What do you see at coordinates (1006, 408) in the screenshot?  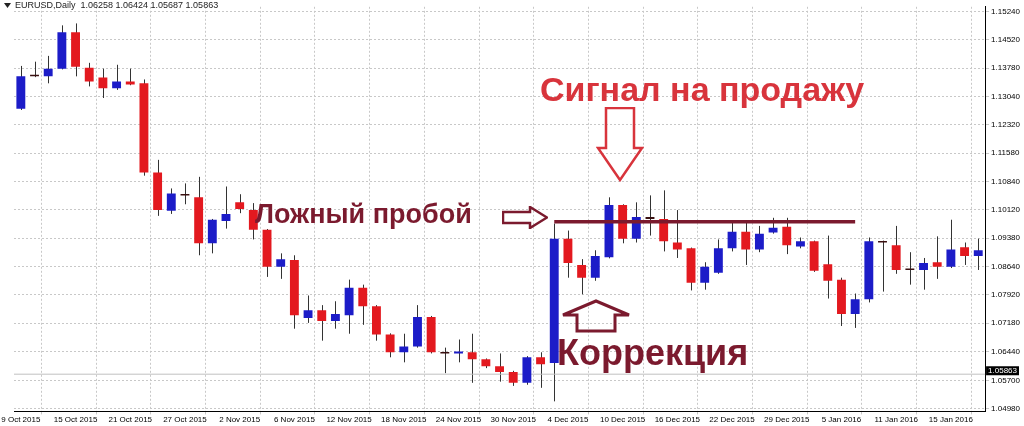 I see `y-tick-label: 1.04980` at bounding box center [1006, 408].